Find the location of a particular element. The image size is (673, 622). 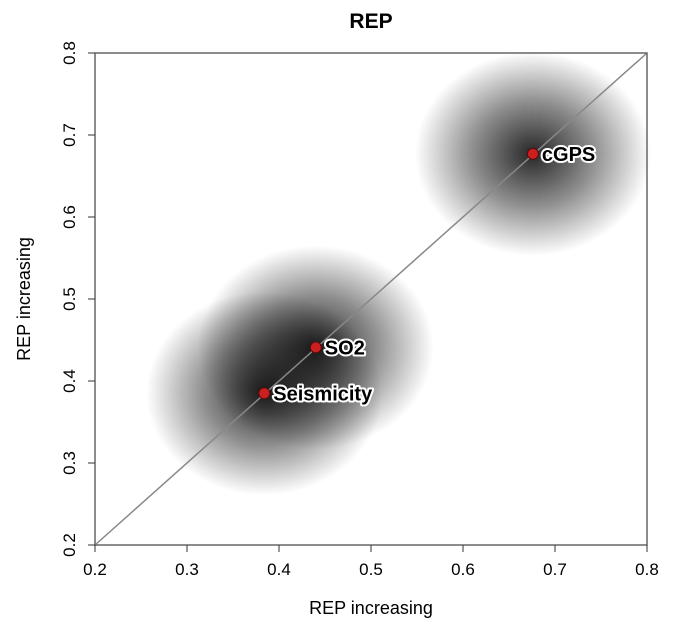

x-tick-label: 0.5 is located at coordinates (371, 569).